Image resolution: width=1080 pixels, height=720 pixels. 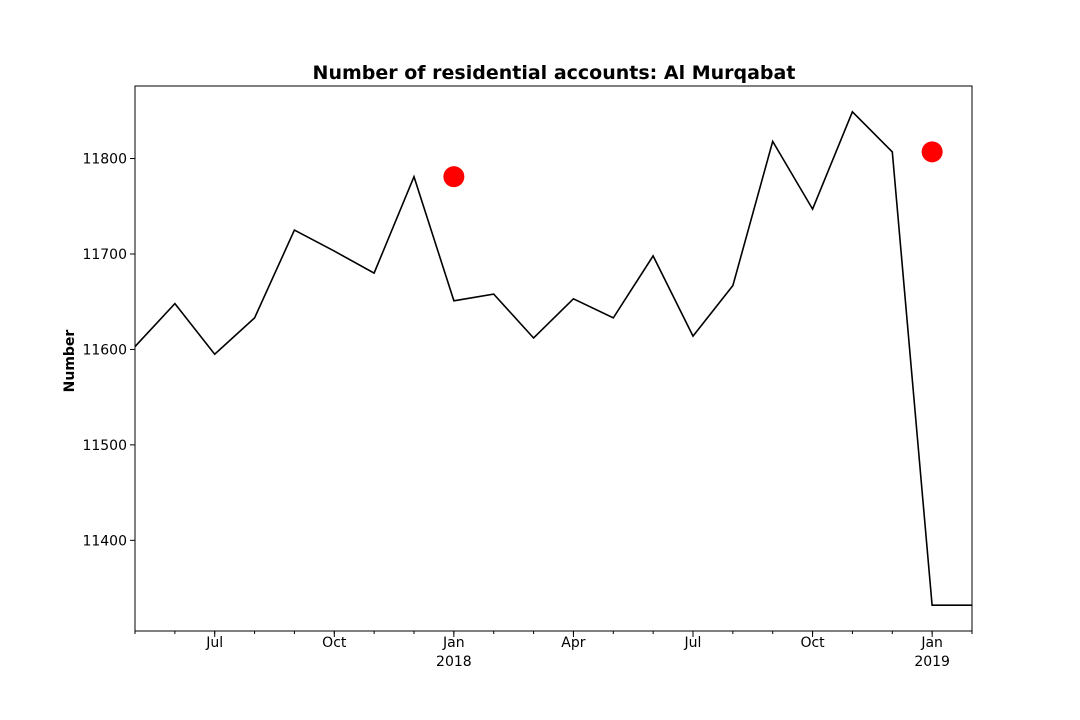 I want to click on x-tick-year-label: 2018, so click(x=454, y=662).